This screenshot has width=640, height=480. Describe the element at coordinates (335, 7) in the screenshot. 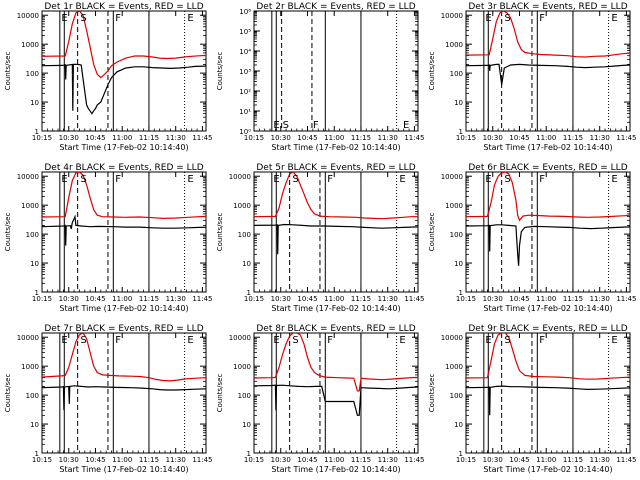

I see `panel-title: Det 2r BLACK = Events, RED = LLD` at that location.